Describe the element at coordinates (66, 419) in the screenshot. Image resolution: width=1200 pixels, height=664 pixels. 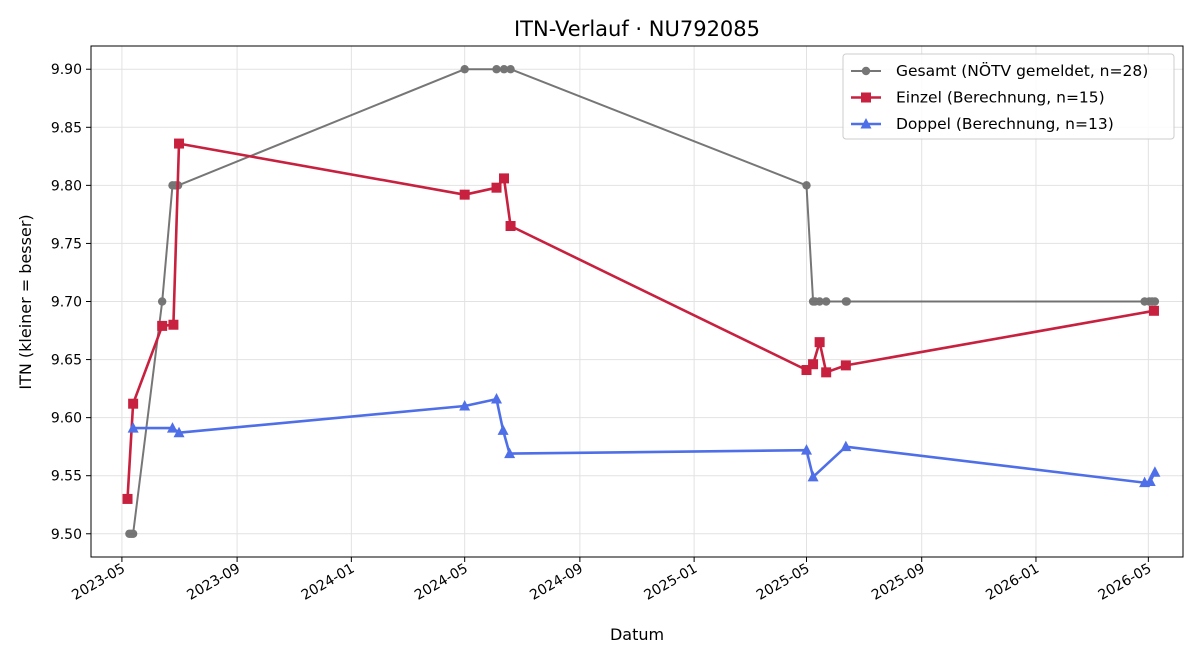
I see `y-tick-label: 9.60` at that location.